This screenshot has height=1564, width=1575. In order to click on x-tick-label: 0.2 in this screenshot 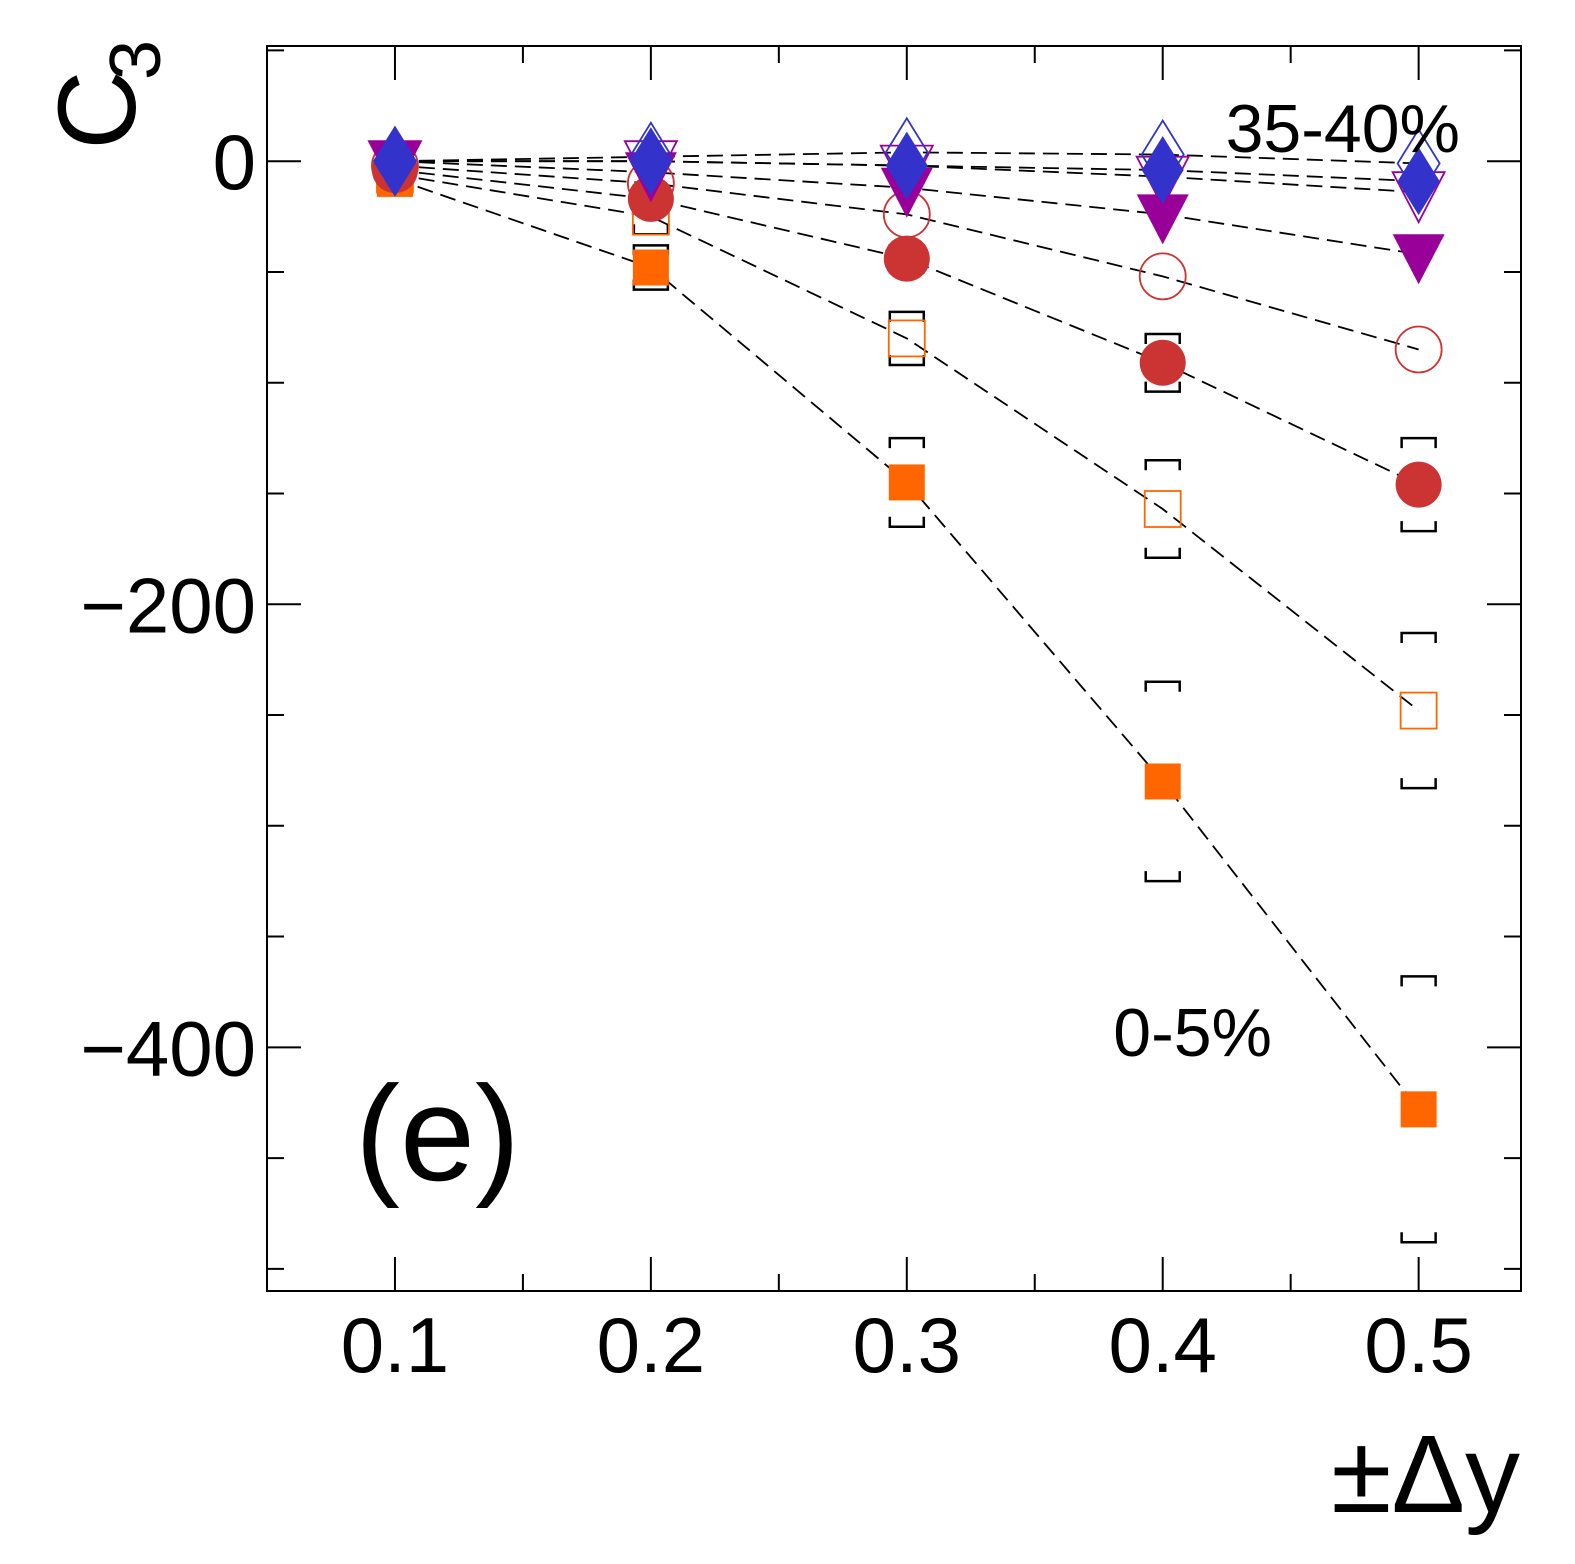, I will do `click(651, 1345)`.